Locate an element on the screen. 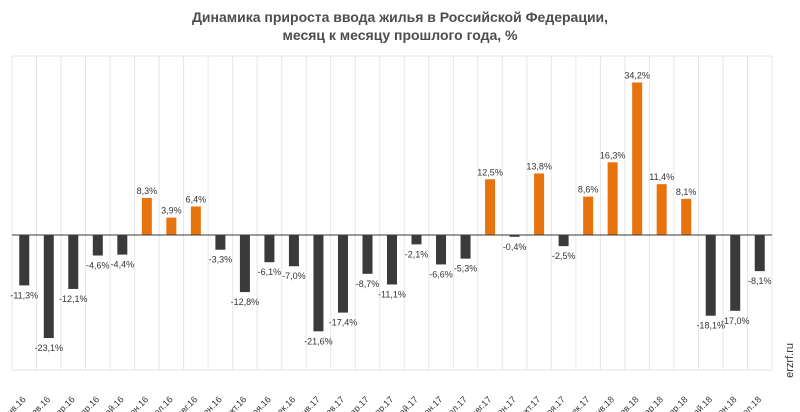 Image resolution: width=800 pixels, height=412 pixels. x-tick-label: авг.17 is located at coordinates (481, 403).